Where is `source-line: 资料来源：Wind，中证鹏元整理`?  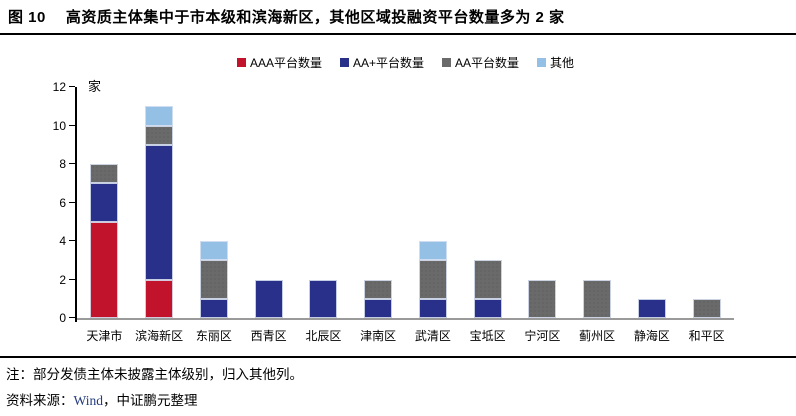 source-line: 资料来源：Wind，中证鹏元整理 is located at coordinates (154, 401).